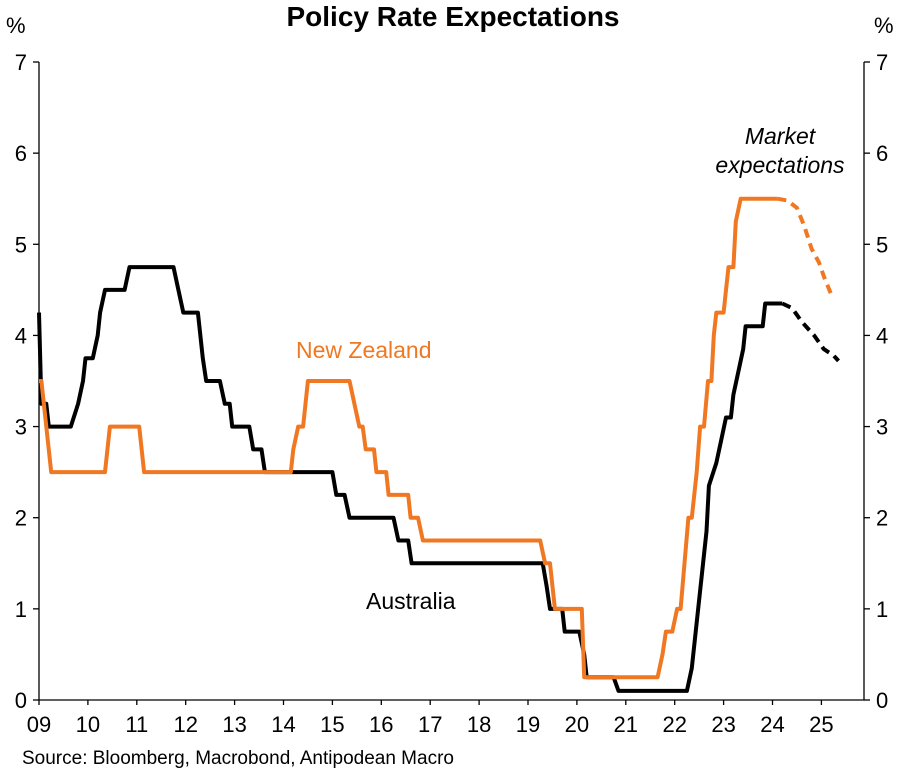 The image size is (907, 772). I want to click on y-tick-label-right: 2, so click(882, 518).